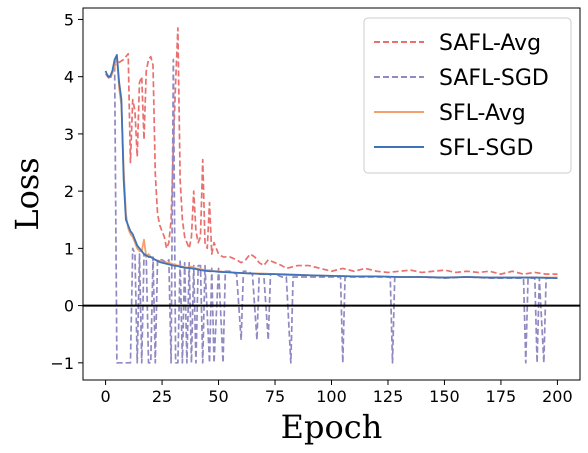  I want to click on y-tick-label: 5, so click(69, 19).